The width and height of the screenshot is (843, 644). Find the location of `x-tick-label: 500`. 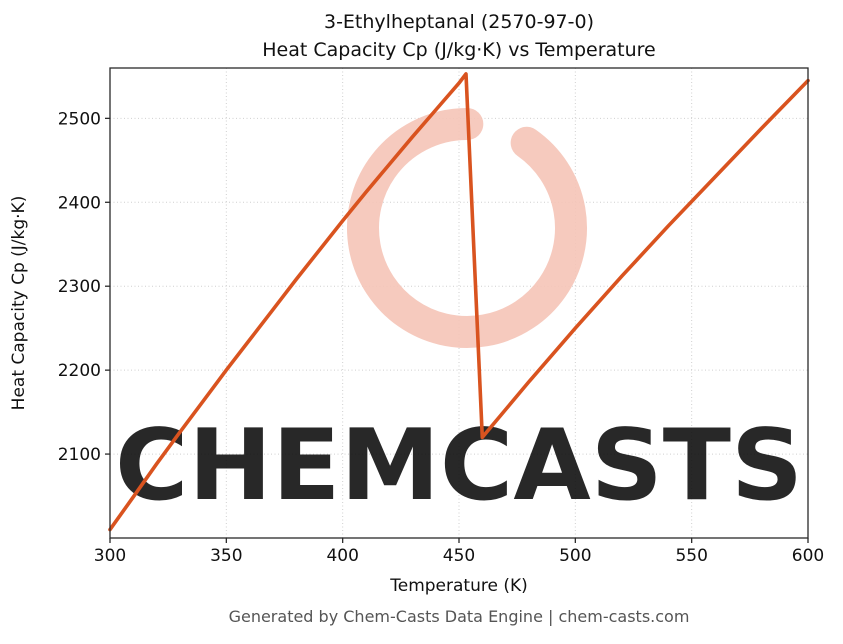

x-tick-label: 500 is located at coordinates (575, 556).